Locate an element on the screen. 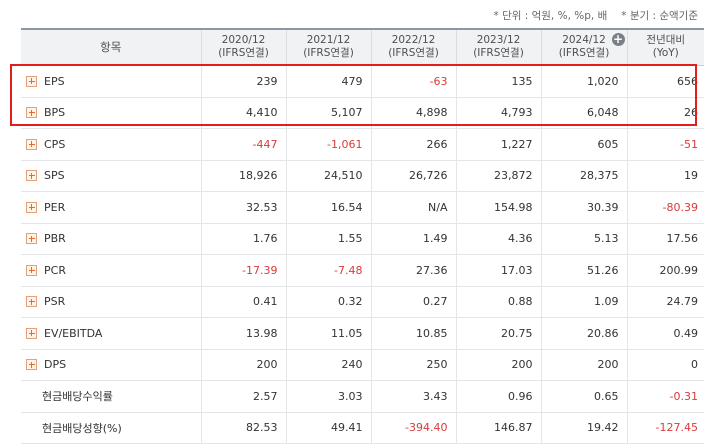 The height and width of the screenshot is (444, 710). value-cell: 250 is located at coordinates (413, 365).